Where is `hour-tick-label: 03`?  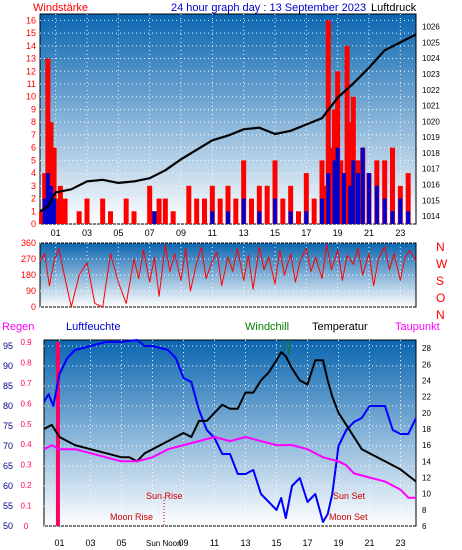
hour-tick-label: 03 is located at coordinates (90, 543).